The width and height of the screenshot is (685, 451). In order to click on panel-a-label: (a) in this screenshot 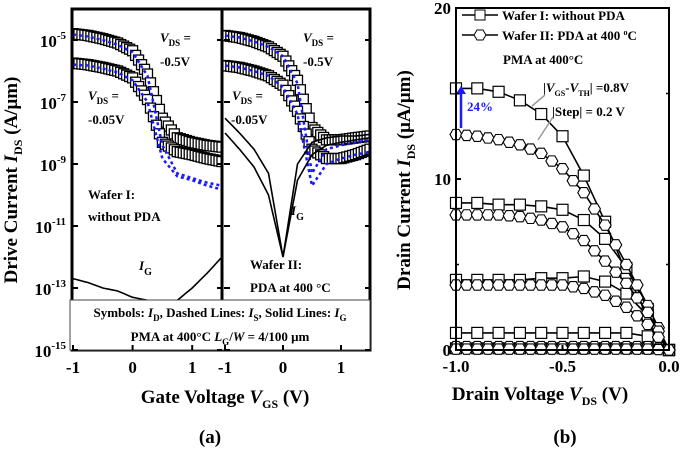, I will do `click(210, 437)`.